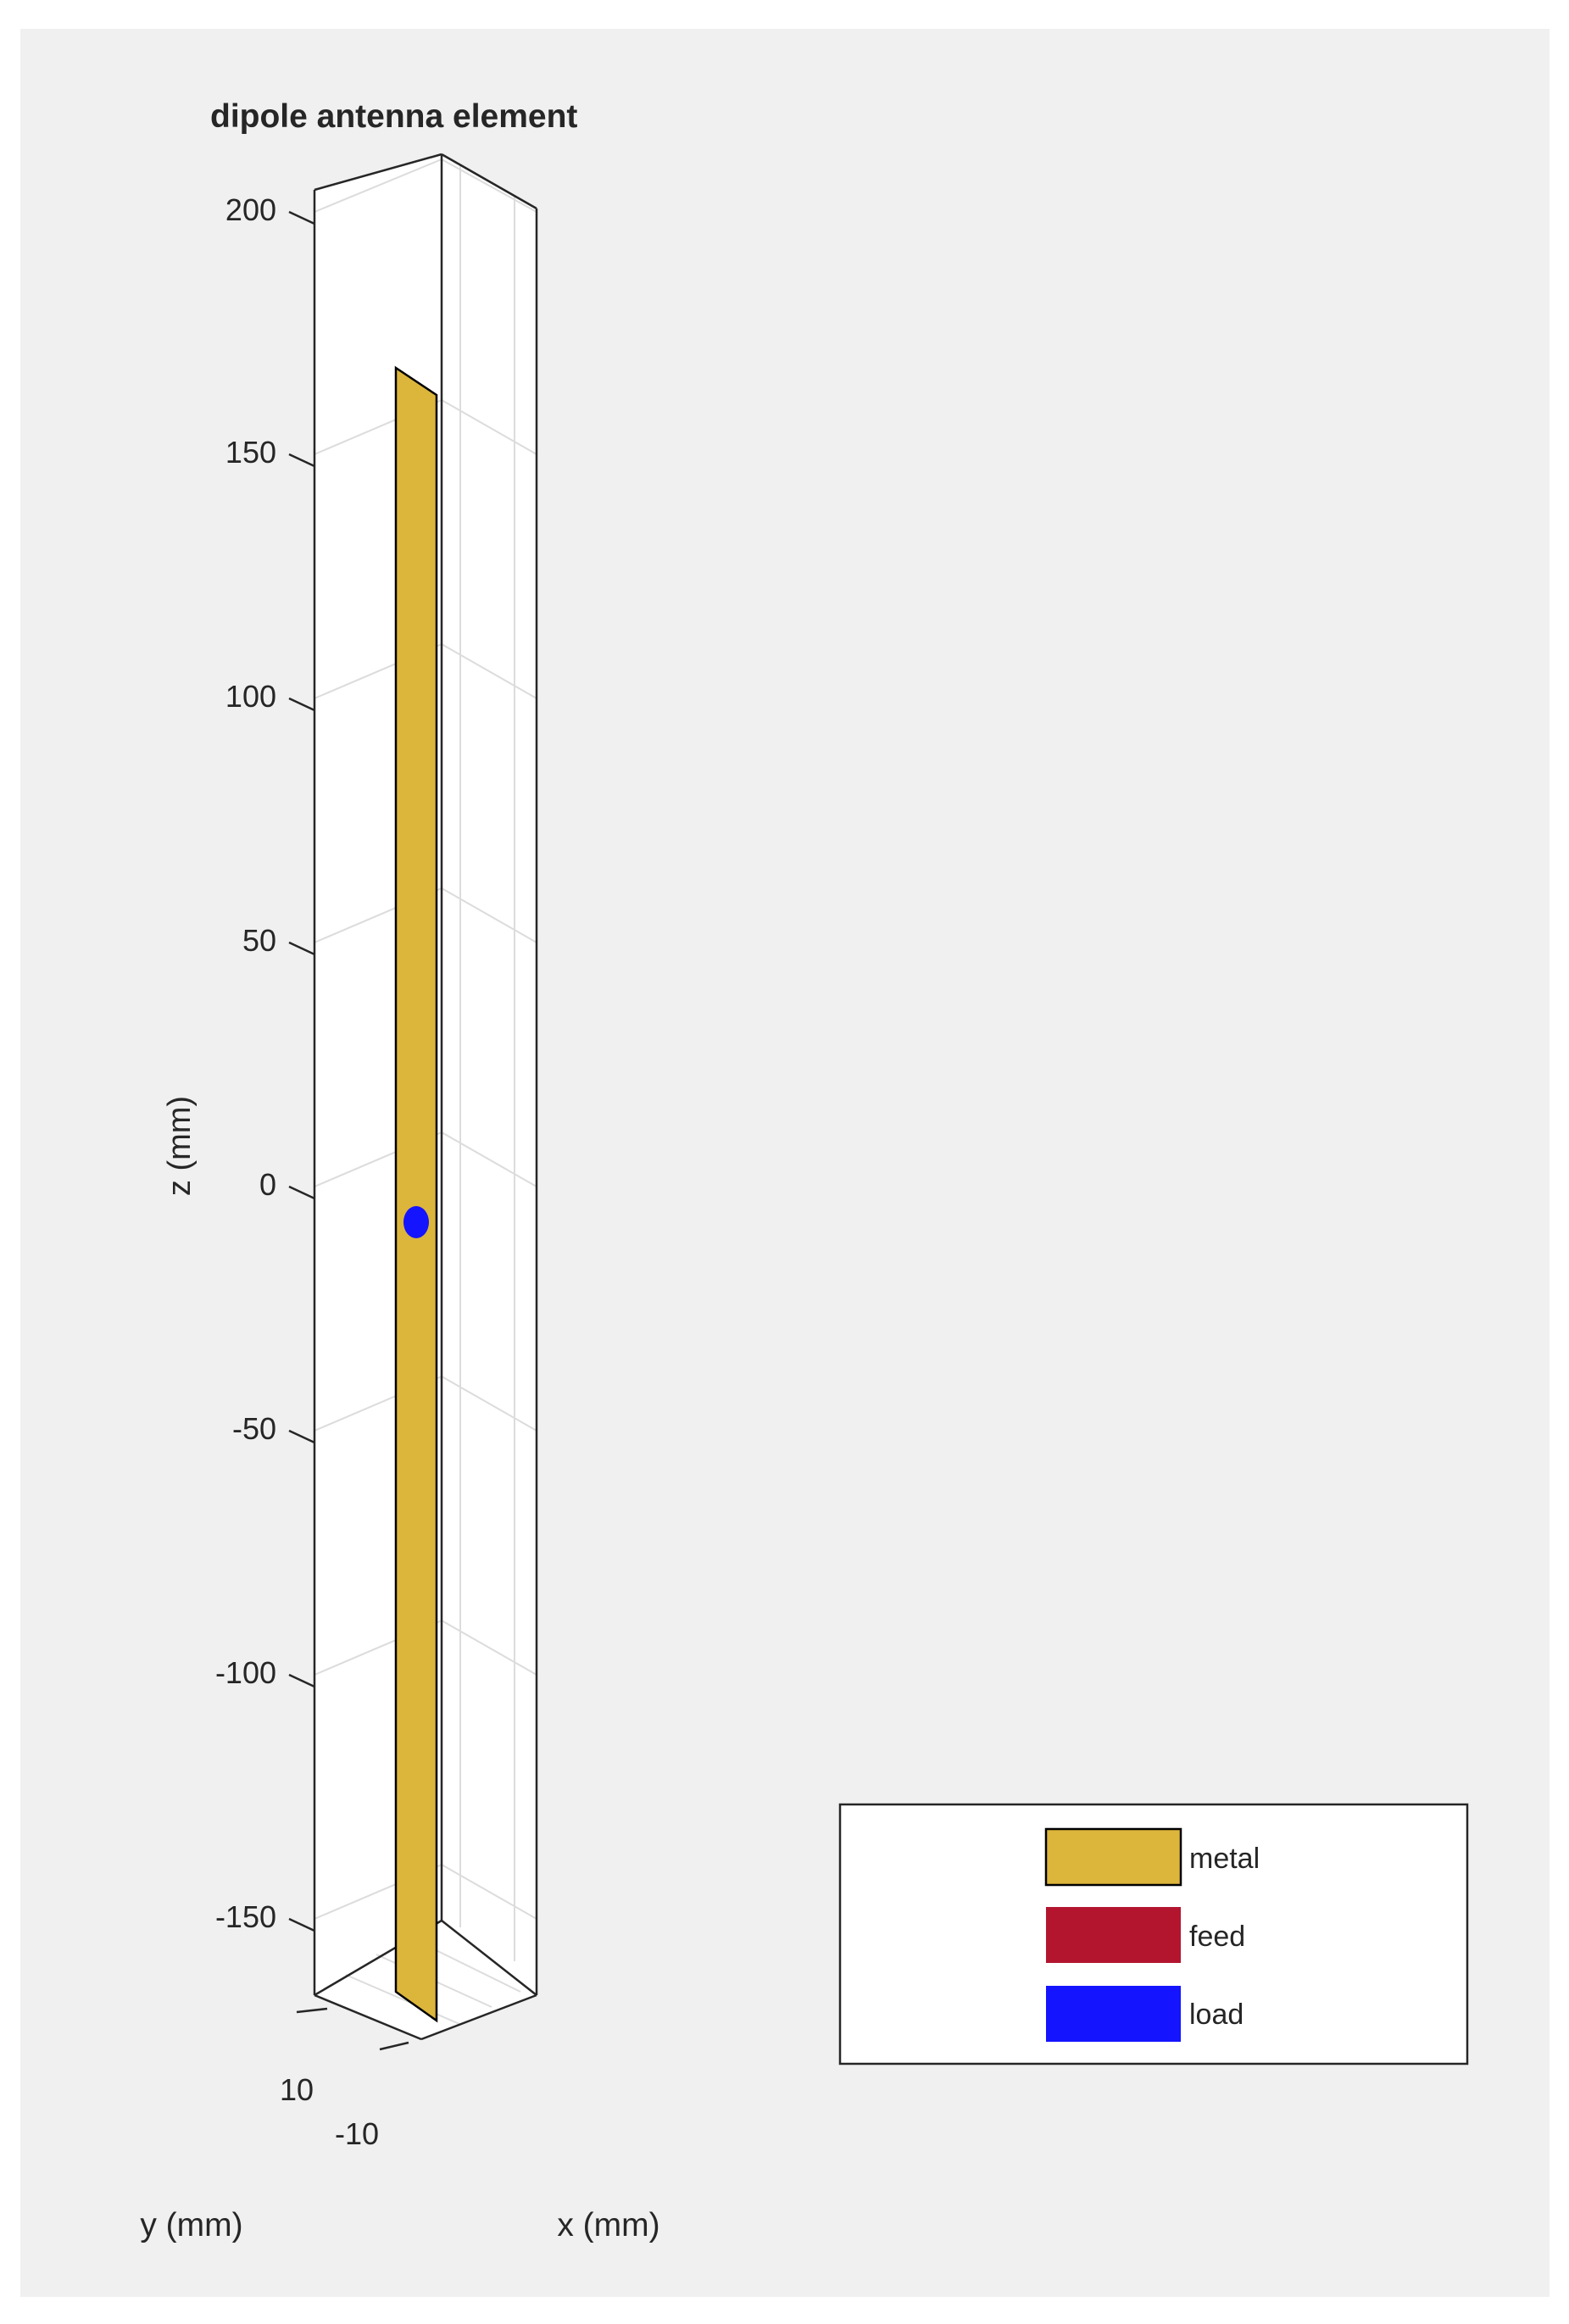 This screenshot has height=2324, width=1569. Describe the element at coordinates (1113, 1857) in the screenshot. I see `legend-swatch-metal` at that location.